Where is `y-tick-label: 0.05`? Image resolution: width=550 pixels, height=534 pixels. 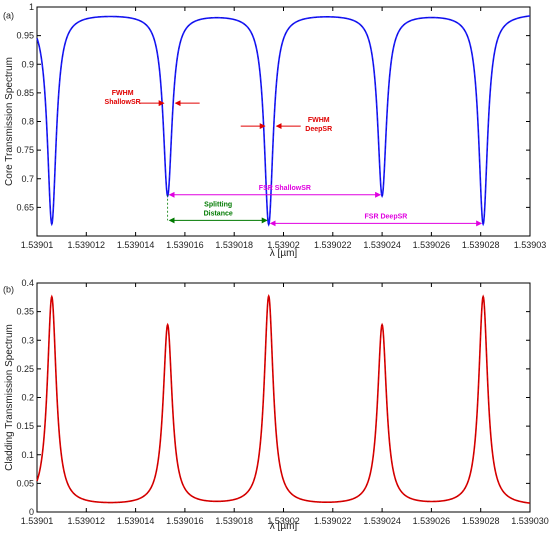 y-tick-label: 0.05 is located at coordinates (25, 483).